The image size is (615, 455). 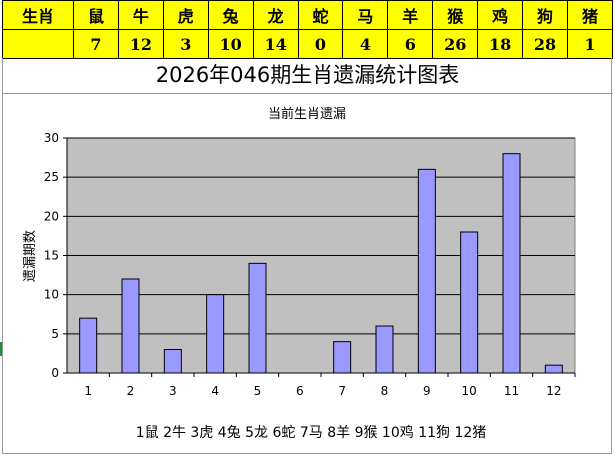 What do you see at coordinates (51, 295) in the screenshot?
I see `y-tick-label: 10` at bounding box center [51, 295].